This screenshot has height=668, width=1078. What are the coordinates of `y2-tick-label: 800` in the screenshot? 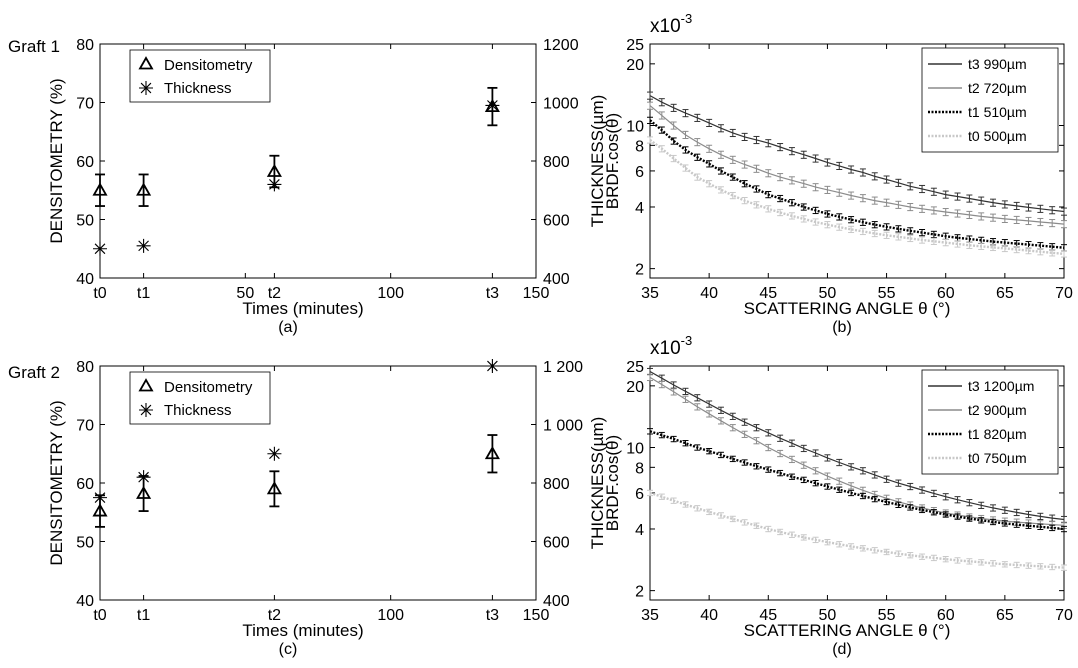 It's located at (556, 162).